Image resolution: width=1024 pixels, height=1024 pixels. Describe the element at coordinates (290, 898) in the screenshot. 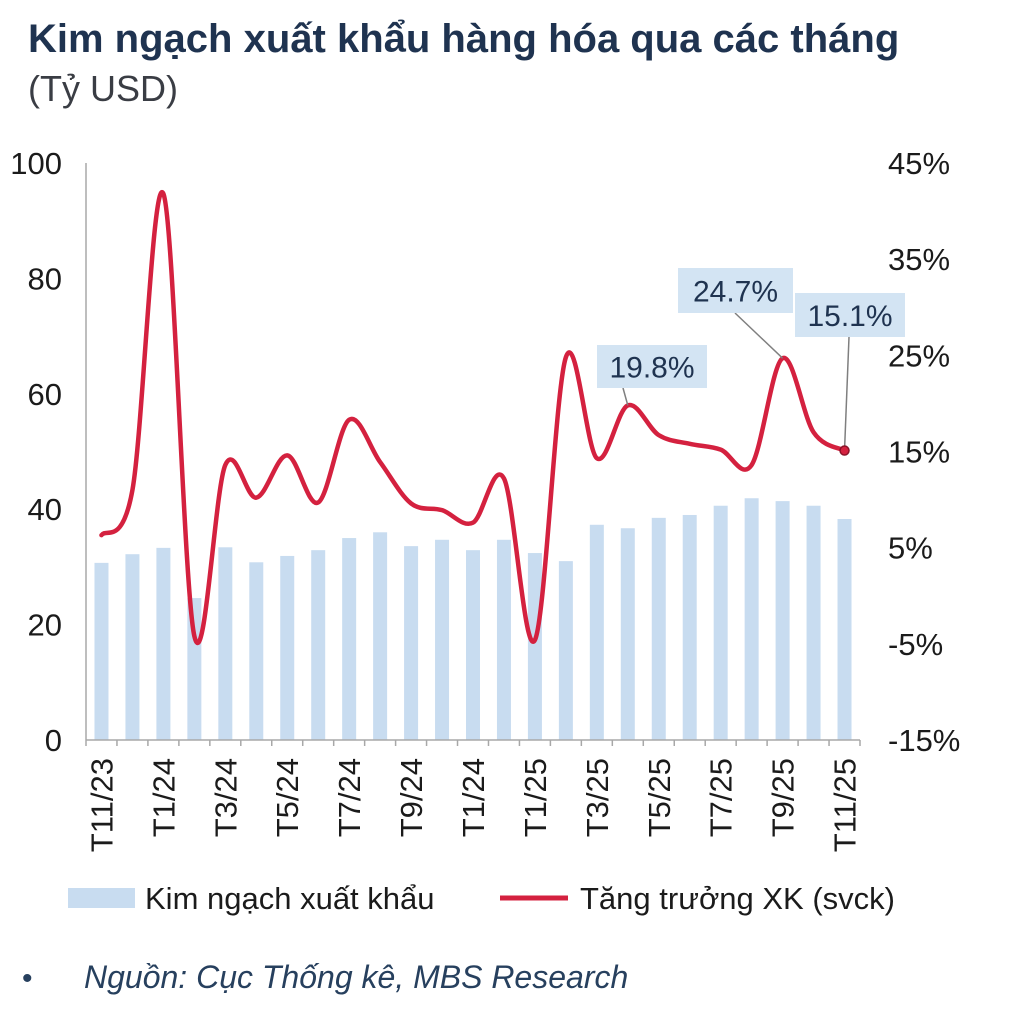

I see `legend-bar-label: Kim ngạch xuất khẩu` at that location.